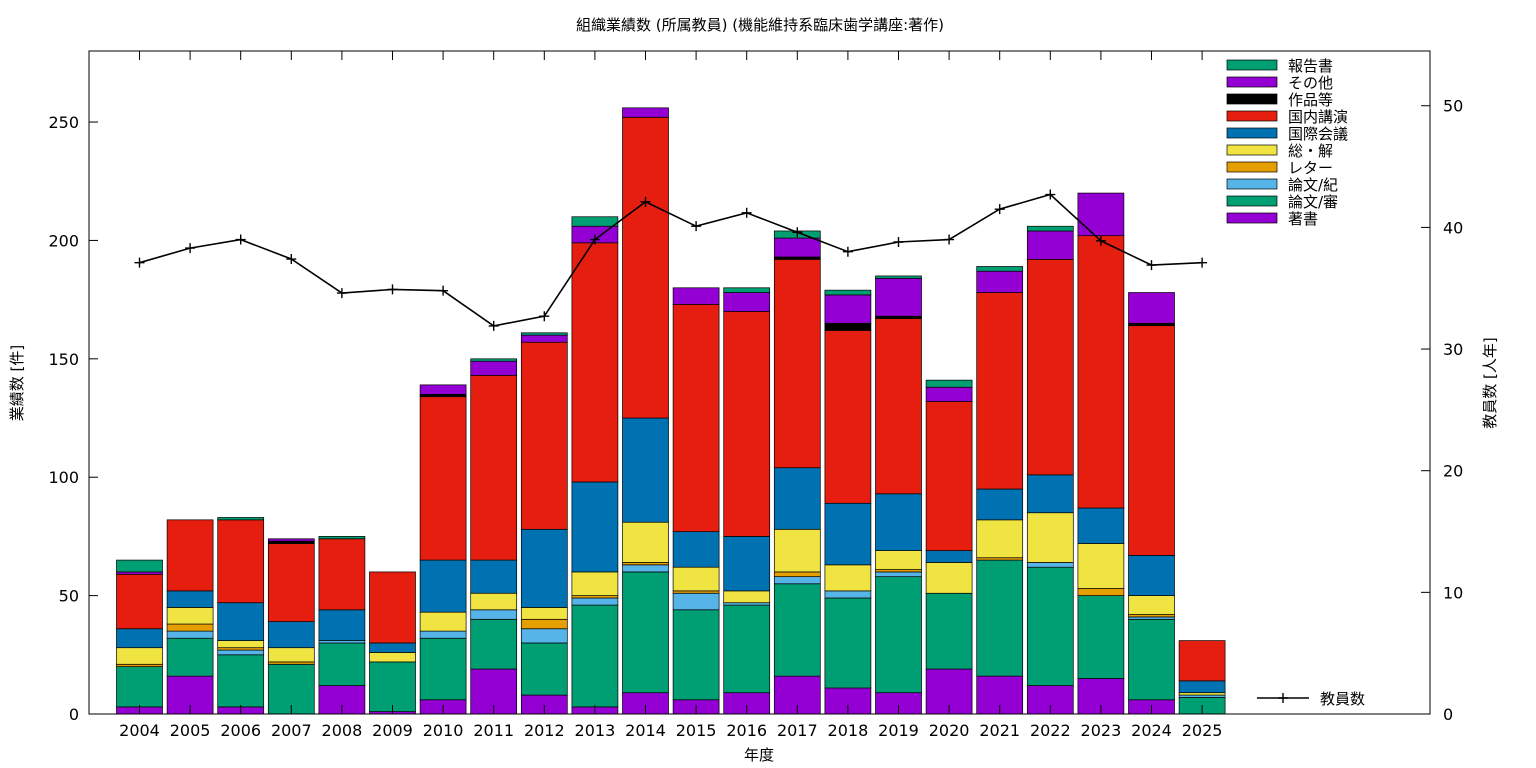 The height and width of the screenshot is (768, 1536). I want to click on line-point-2012, so click(544, 316).